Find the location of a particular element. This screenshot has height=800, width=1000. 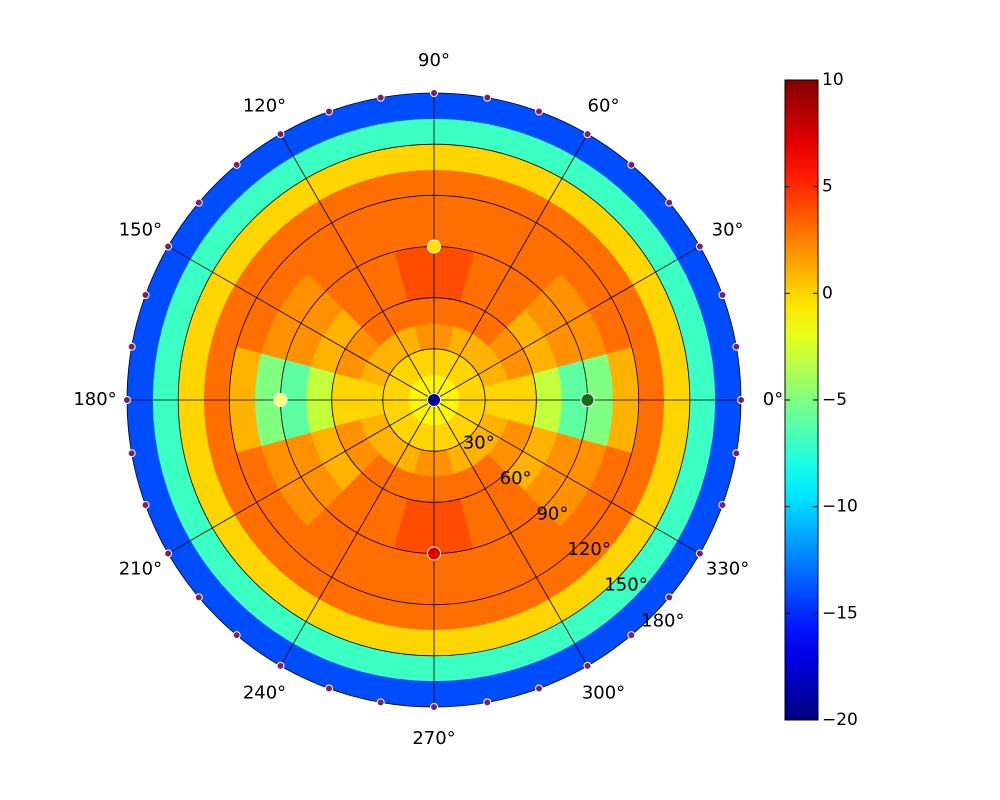

colorbar-bar is located at coordinates (801, 400).